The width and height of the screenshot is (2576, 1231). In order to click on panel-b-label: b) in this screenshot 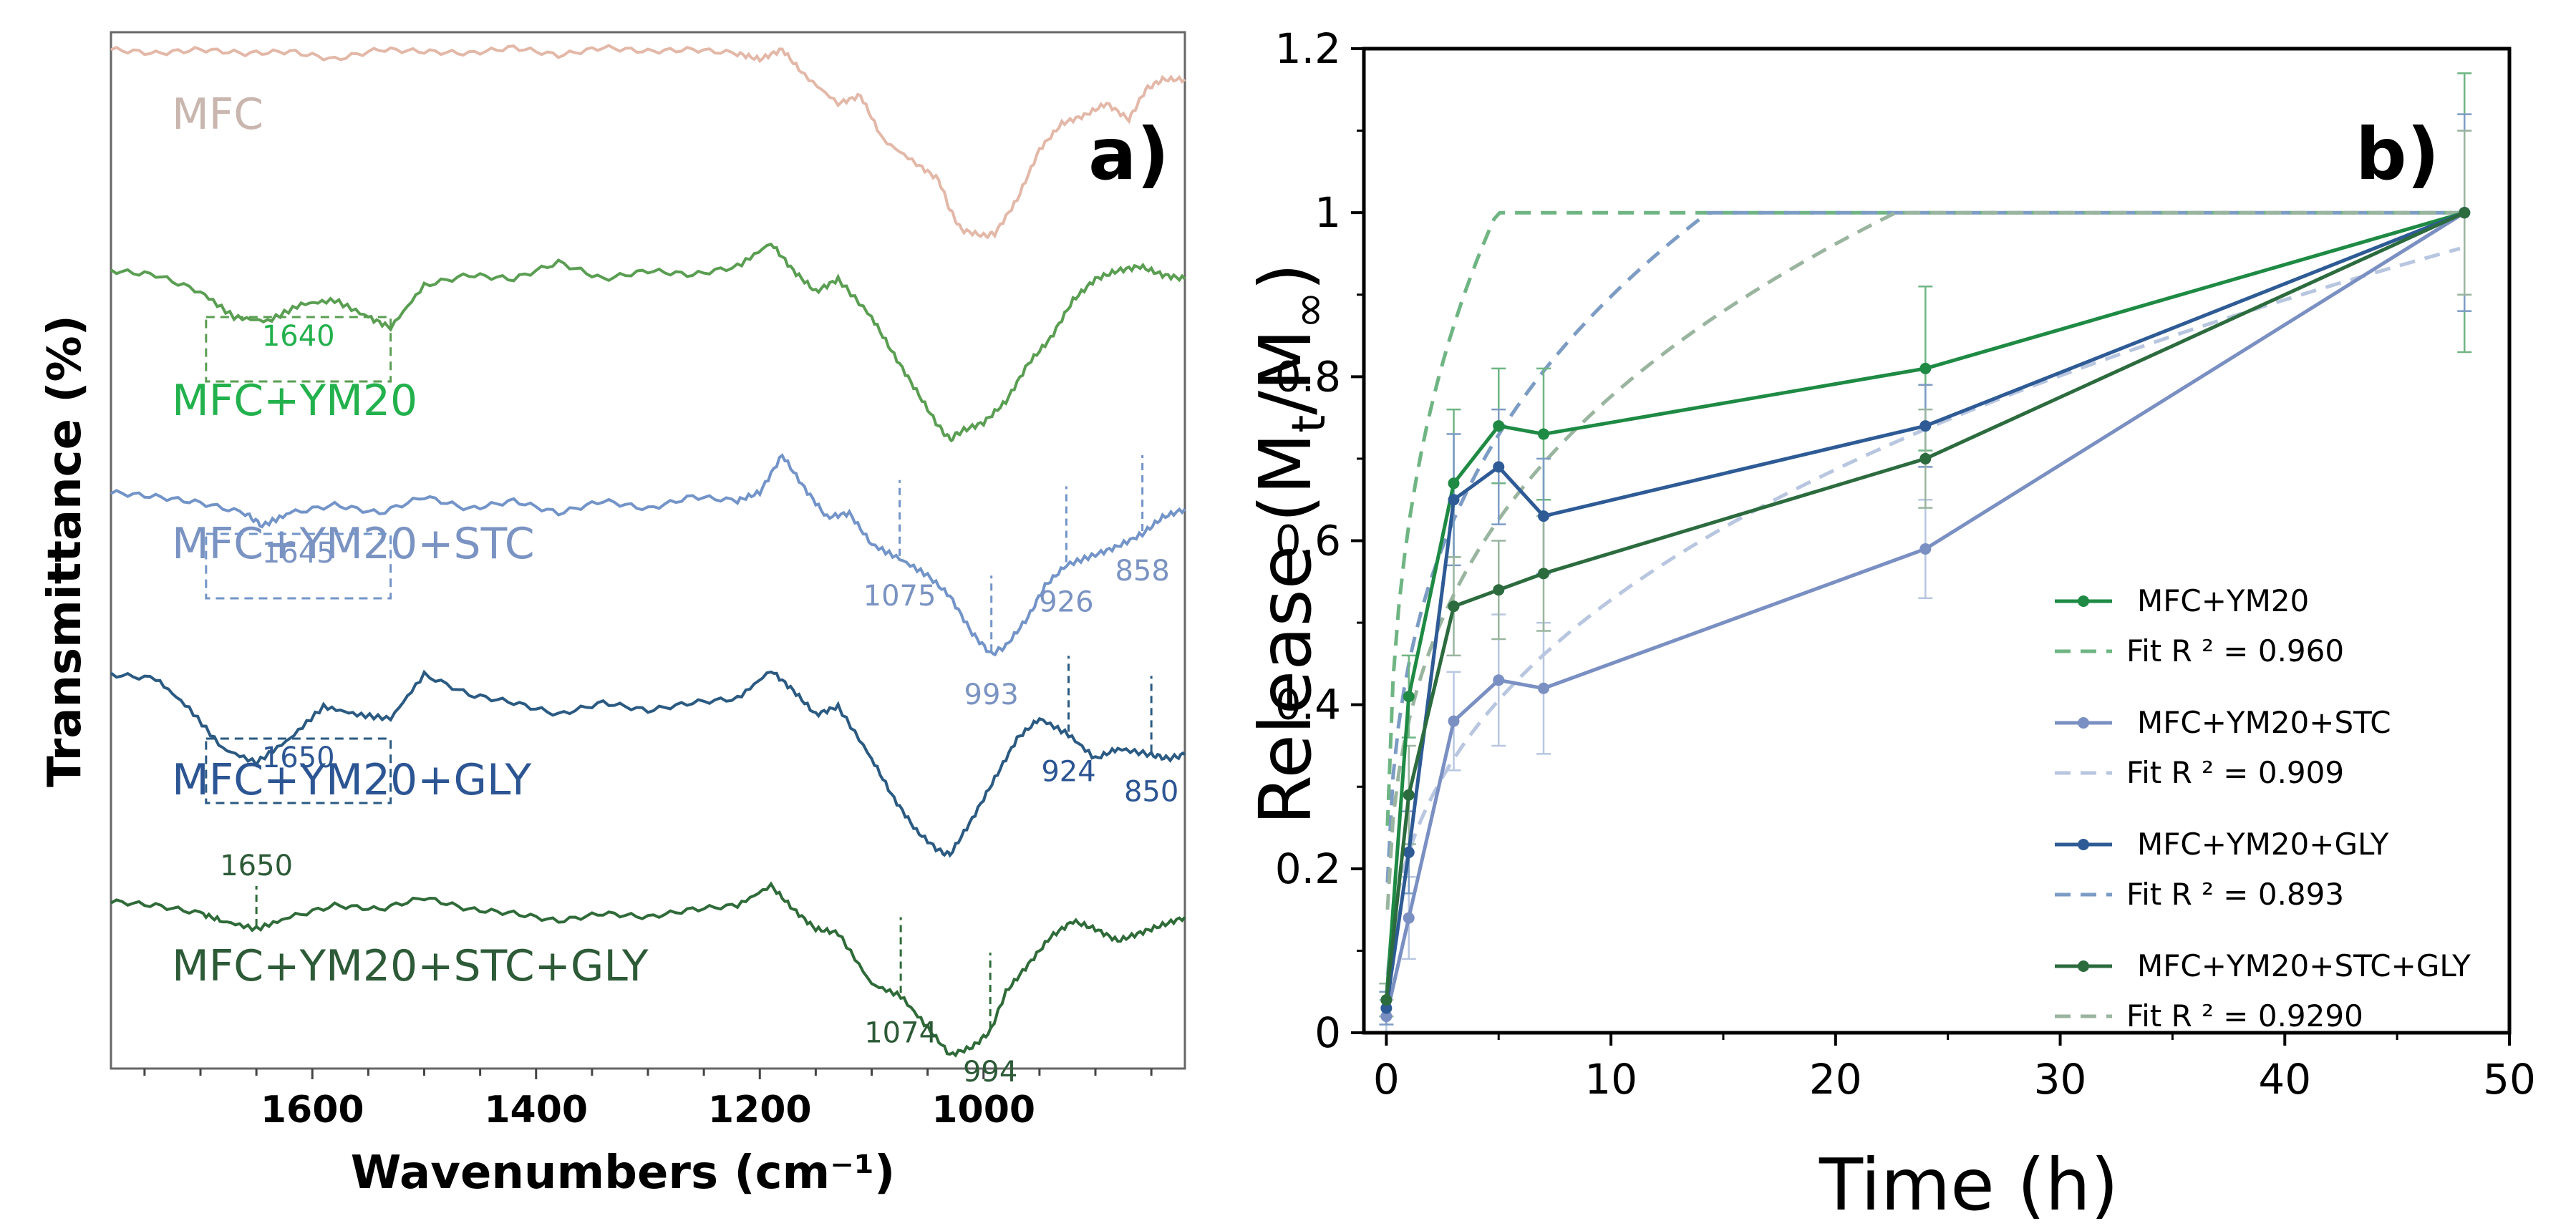, I will do `click(2397, 154)`.